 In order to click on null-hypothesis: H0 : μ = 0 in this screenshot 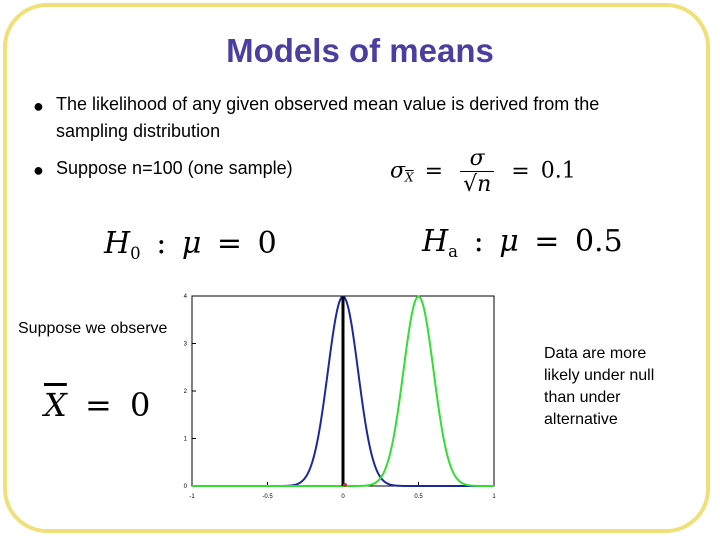, I will do `click(190, 244)`.